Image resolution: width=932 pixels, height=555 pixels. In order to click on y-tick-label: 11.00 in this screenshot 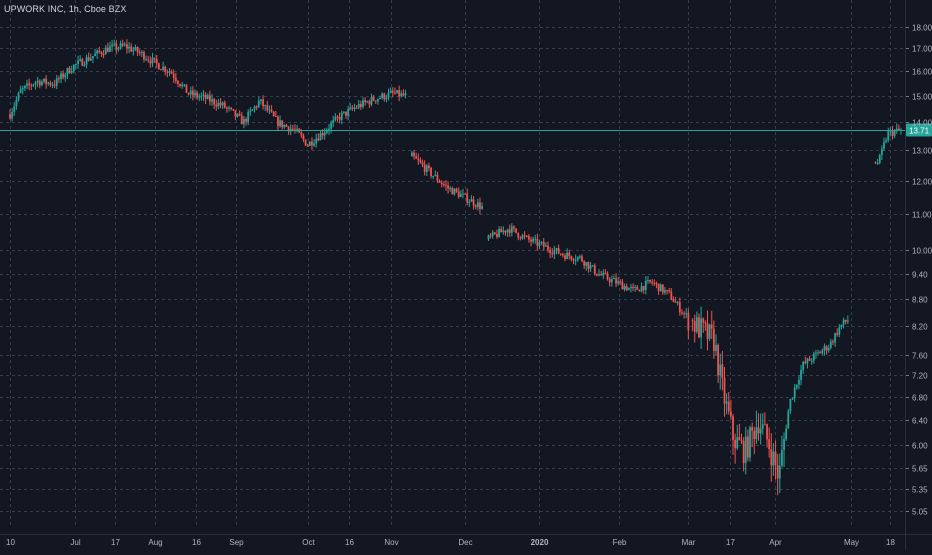, I will do `click(922, 215)`.